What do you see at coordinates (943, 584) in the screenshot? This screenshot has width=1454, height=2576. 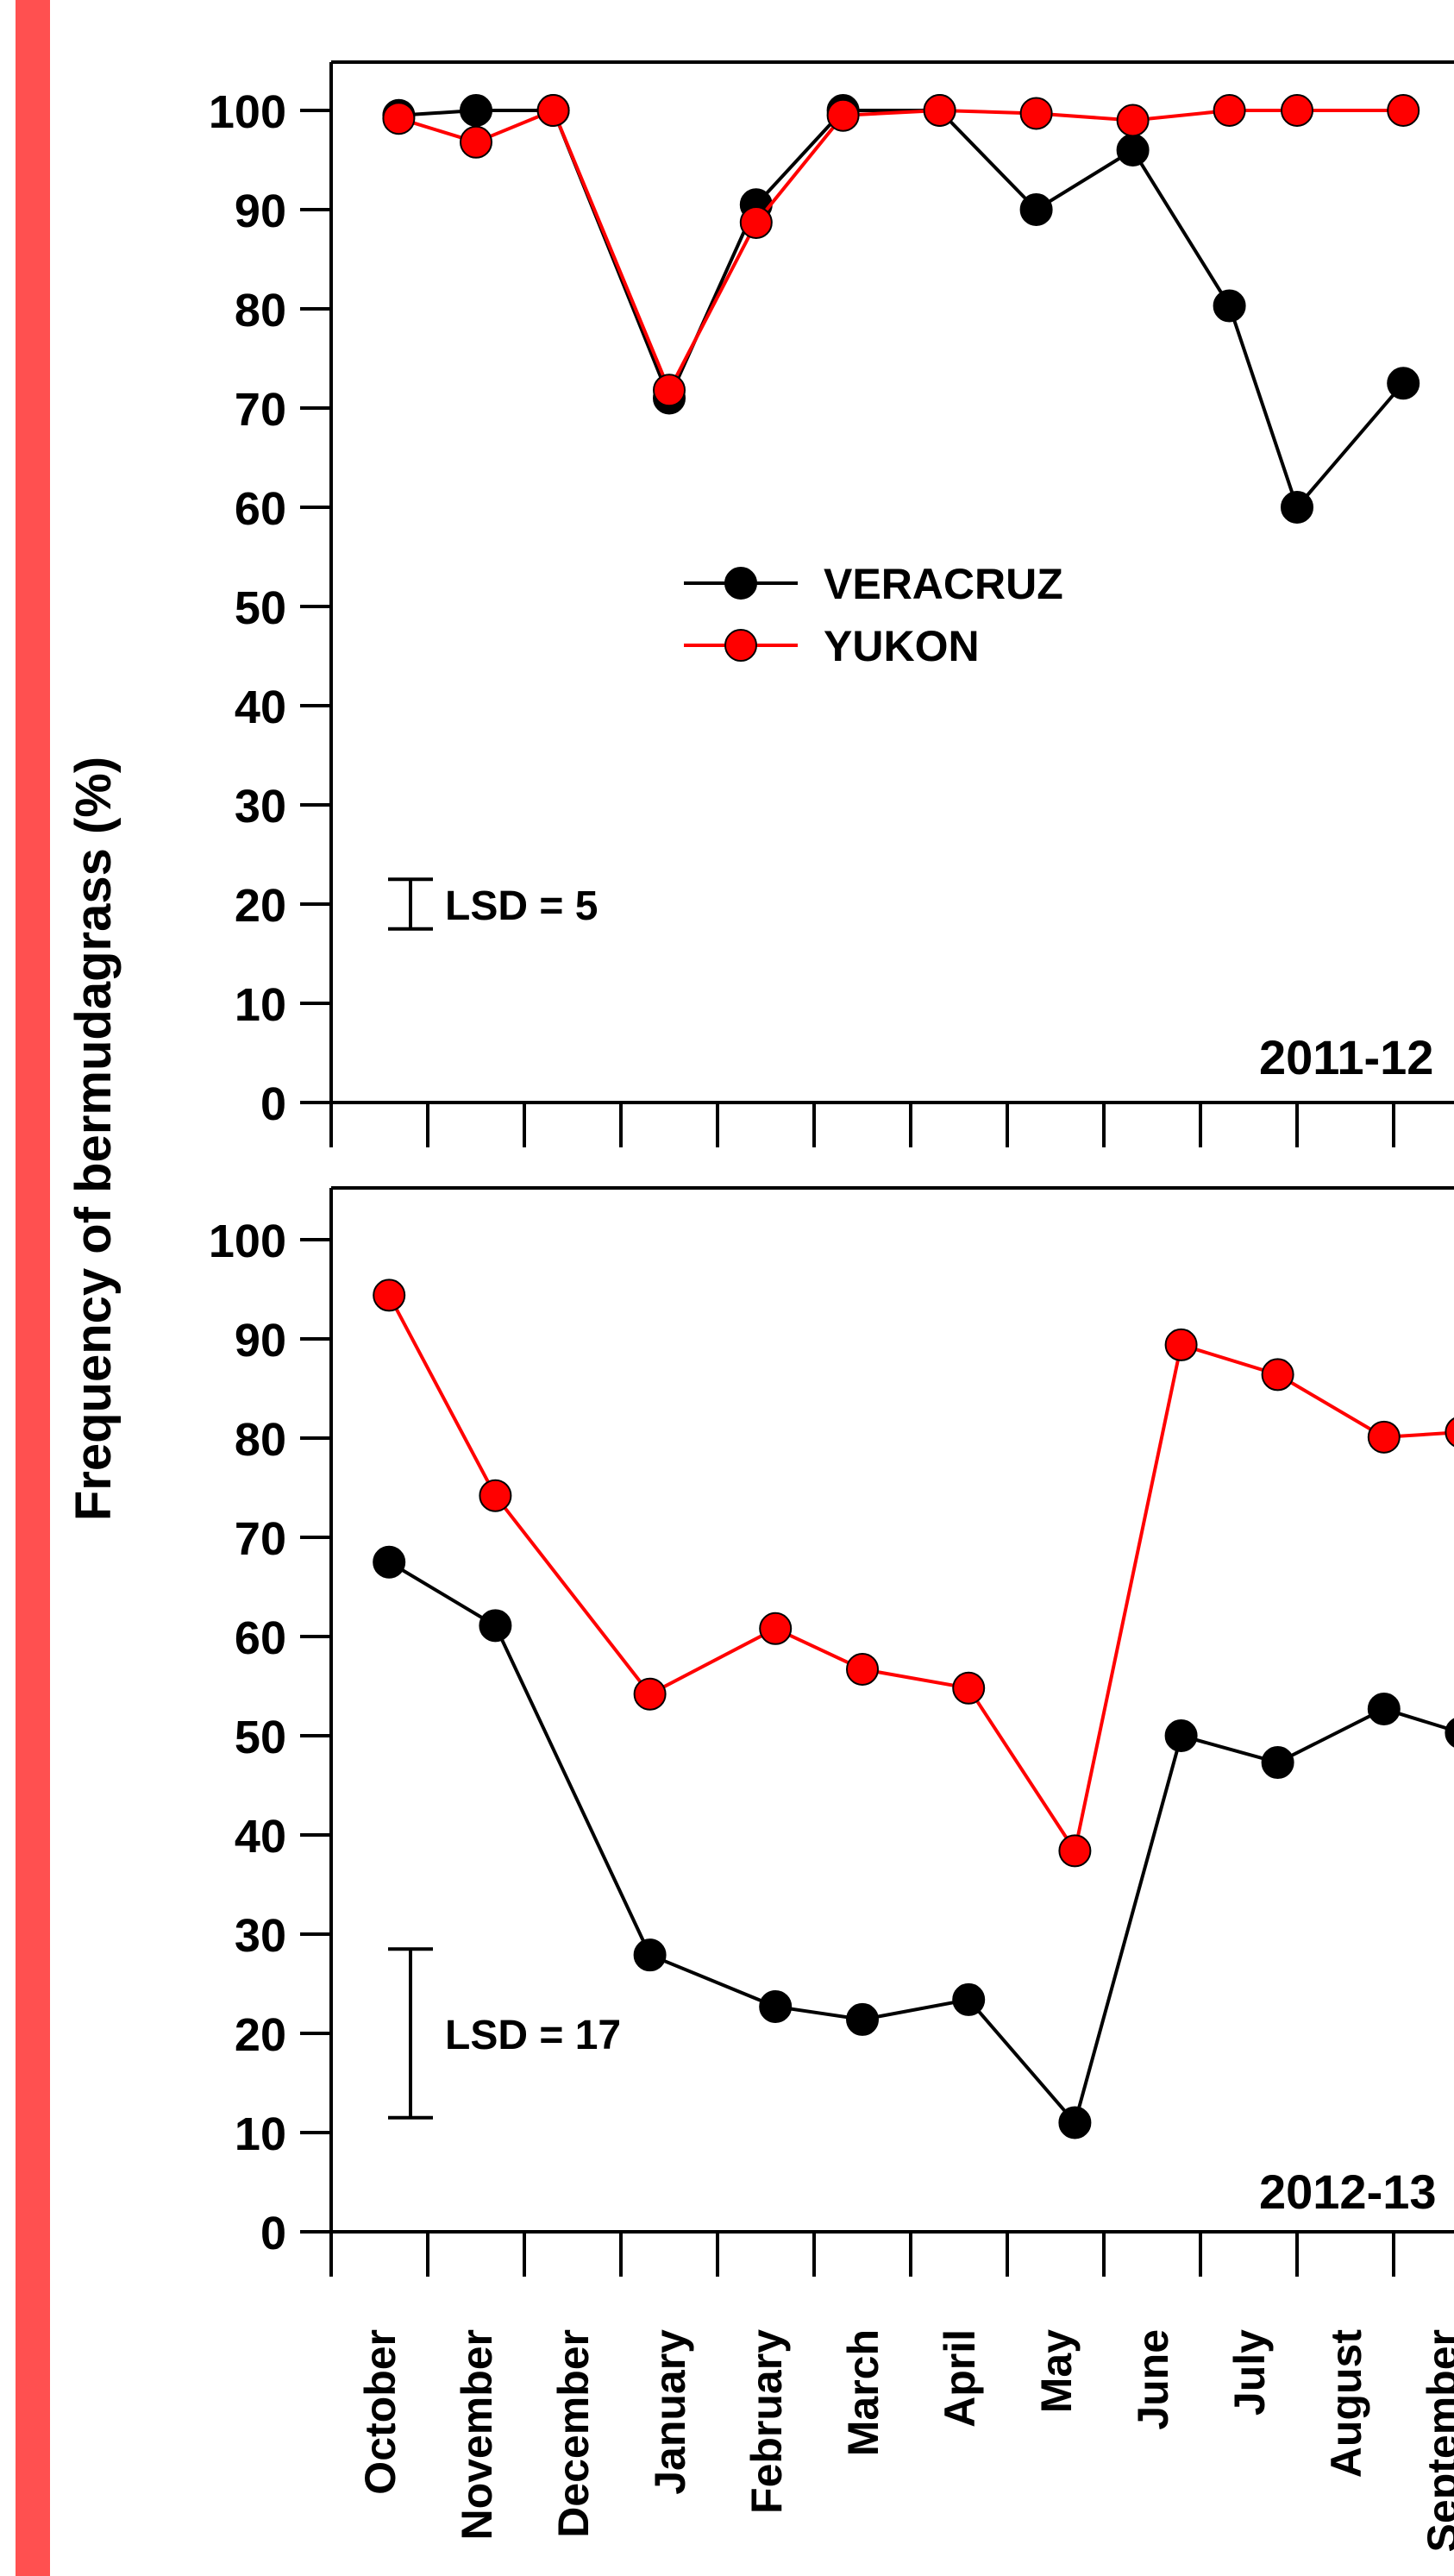 I see `legend-label: VERACRUZ` at bounding box center [943, 584].